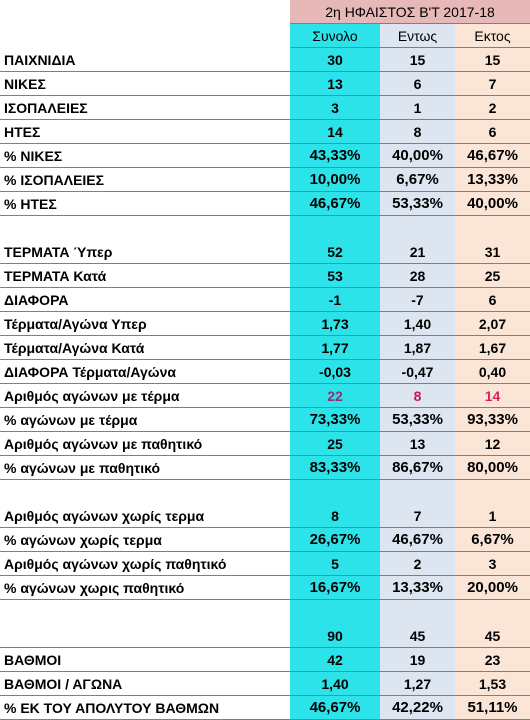 Image resolution: width=530 pixels, height=720 pixels. I want to click on row-label: ΤΕΡΜΑΤΑ Ύπερ, so click(145, 252).